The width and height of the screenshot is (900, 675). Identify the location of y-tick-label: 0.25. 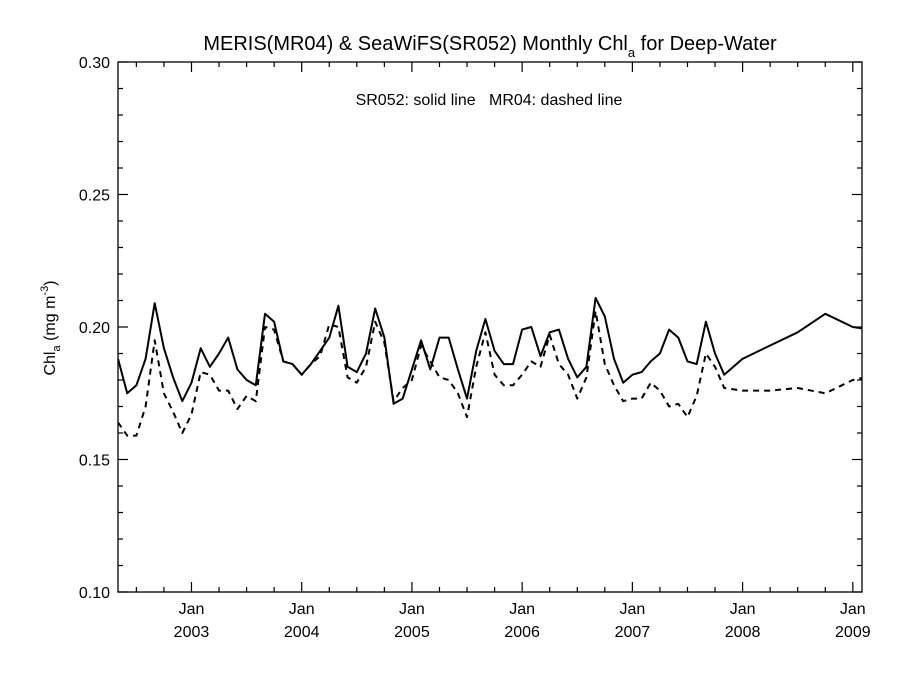
(94, 196).